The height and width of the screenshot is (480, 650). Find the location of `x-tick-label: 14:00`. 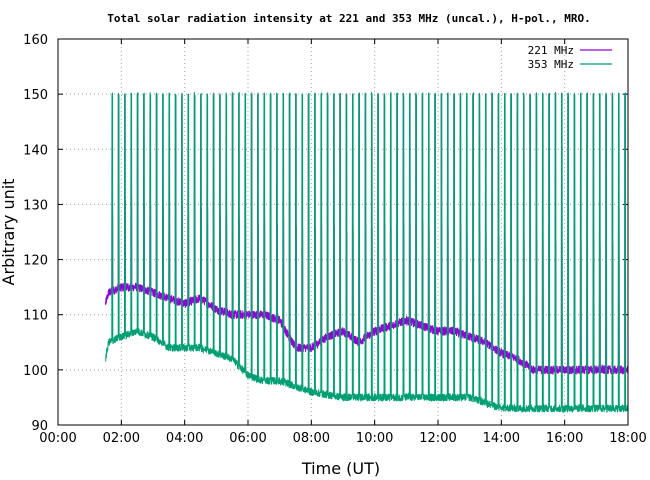

x-tick-label: 14:00 is located at coordinates (501, 438).